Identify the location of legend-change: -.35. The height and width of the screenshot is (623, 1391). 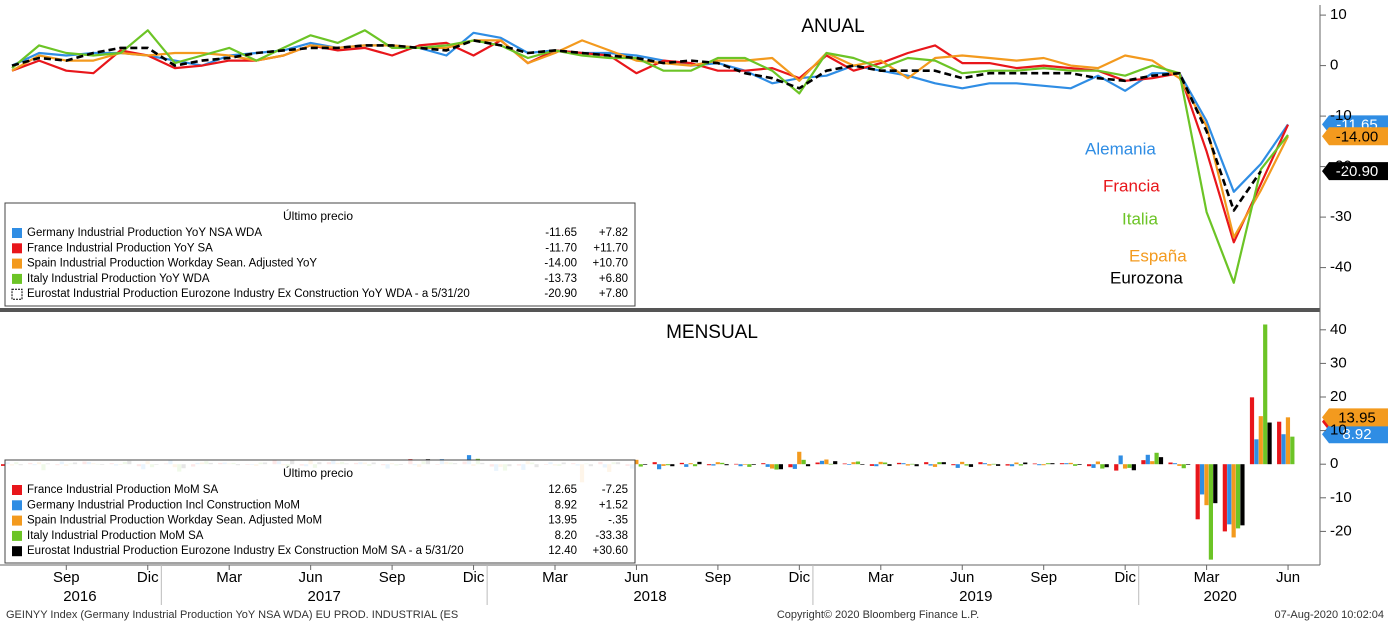
(618, 521).